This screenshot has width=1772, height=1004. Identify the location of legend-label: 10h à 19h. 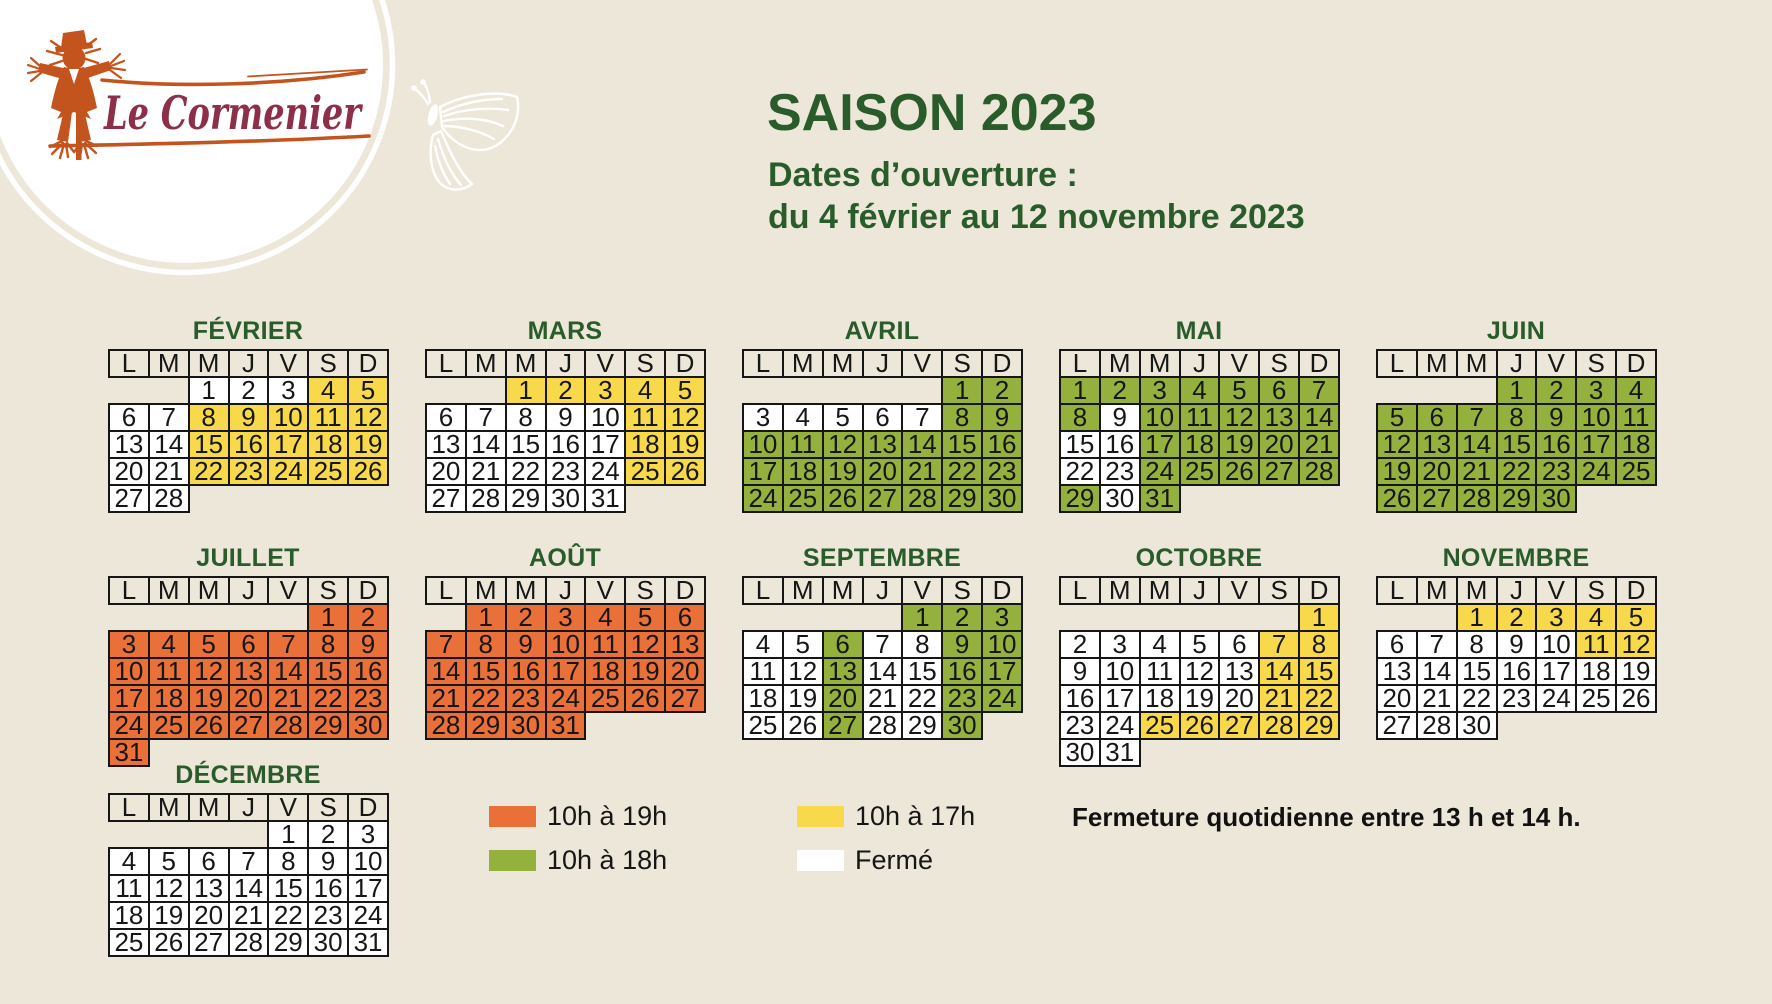
(607, 816).